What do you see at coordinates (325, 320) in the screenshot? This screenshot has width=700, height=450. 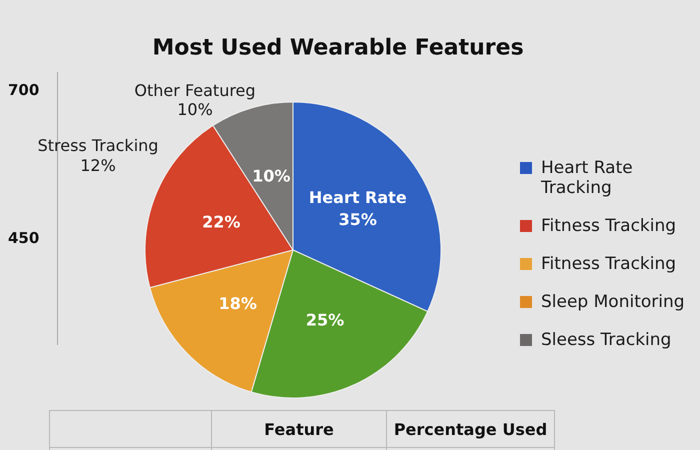 I see `data-label: 25%` at bounding box center [325, 320].